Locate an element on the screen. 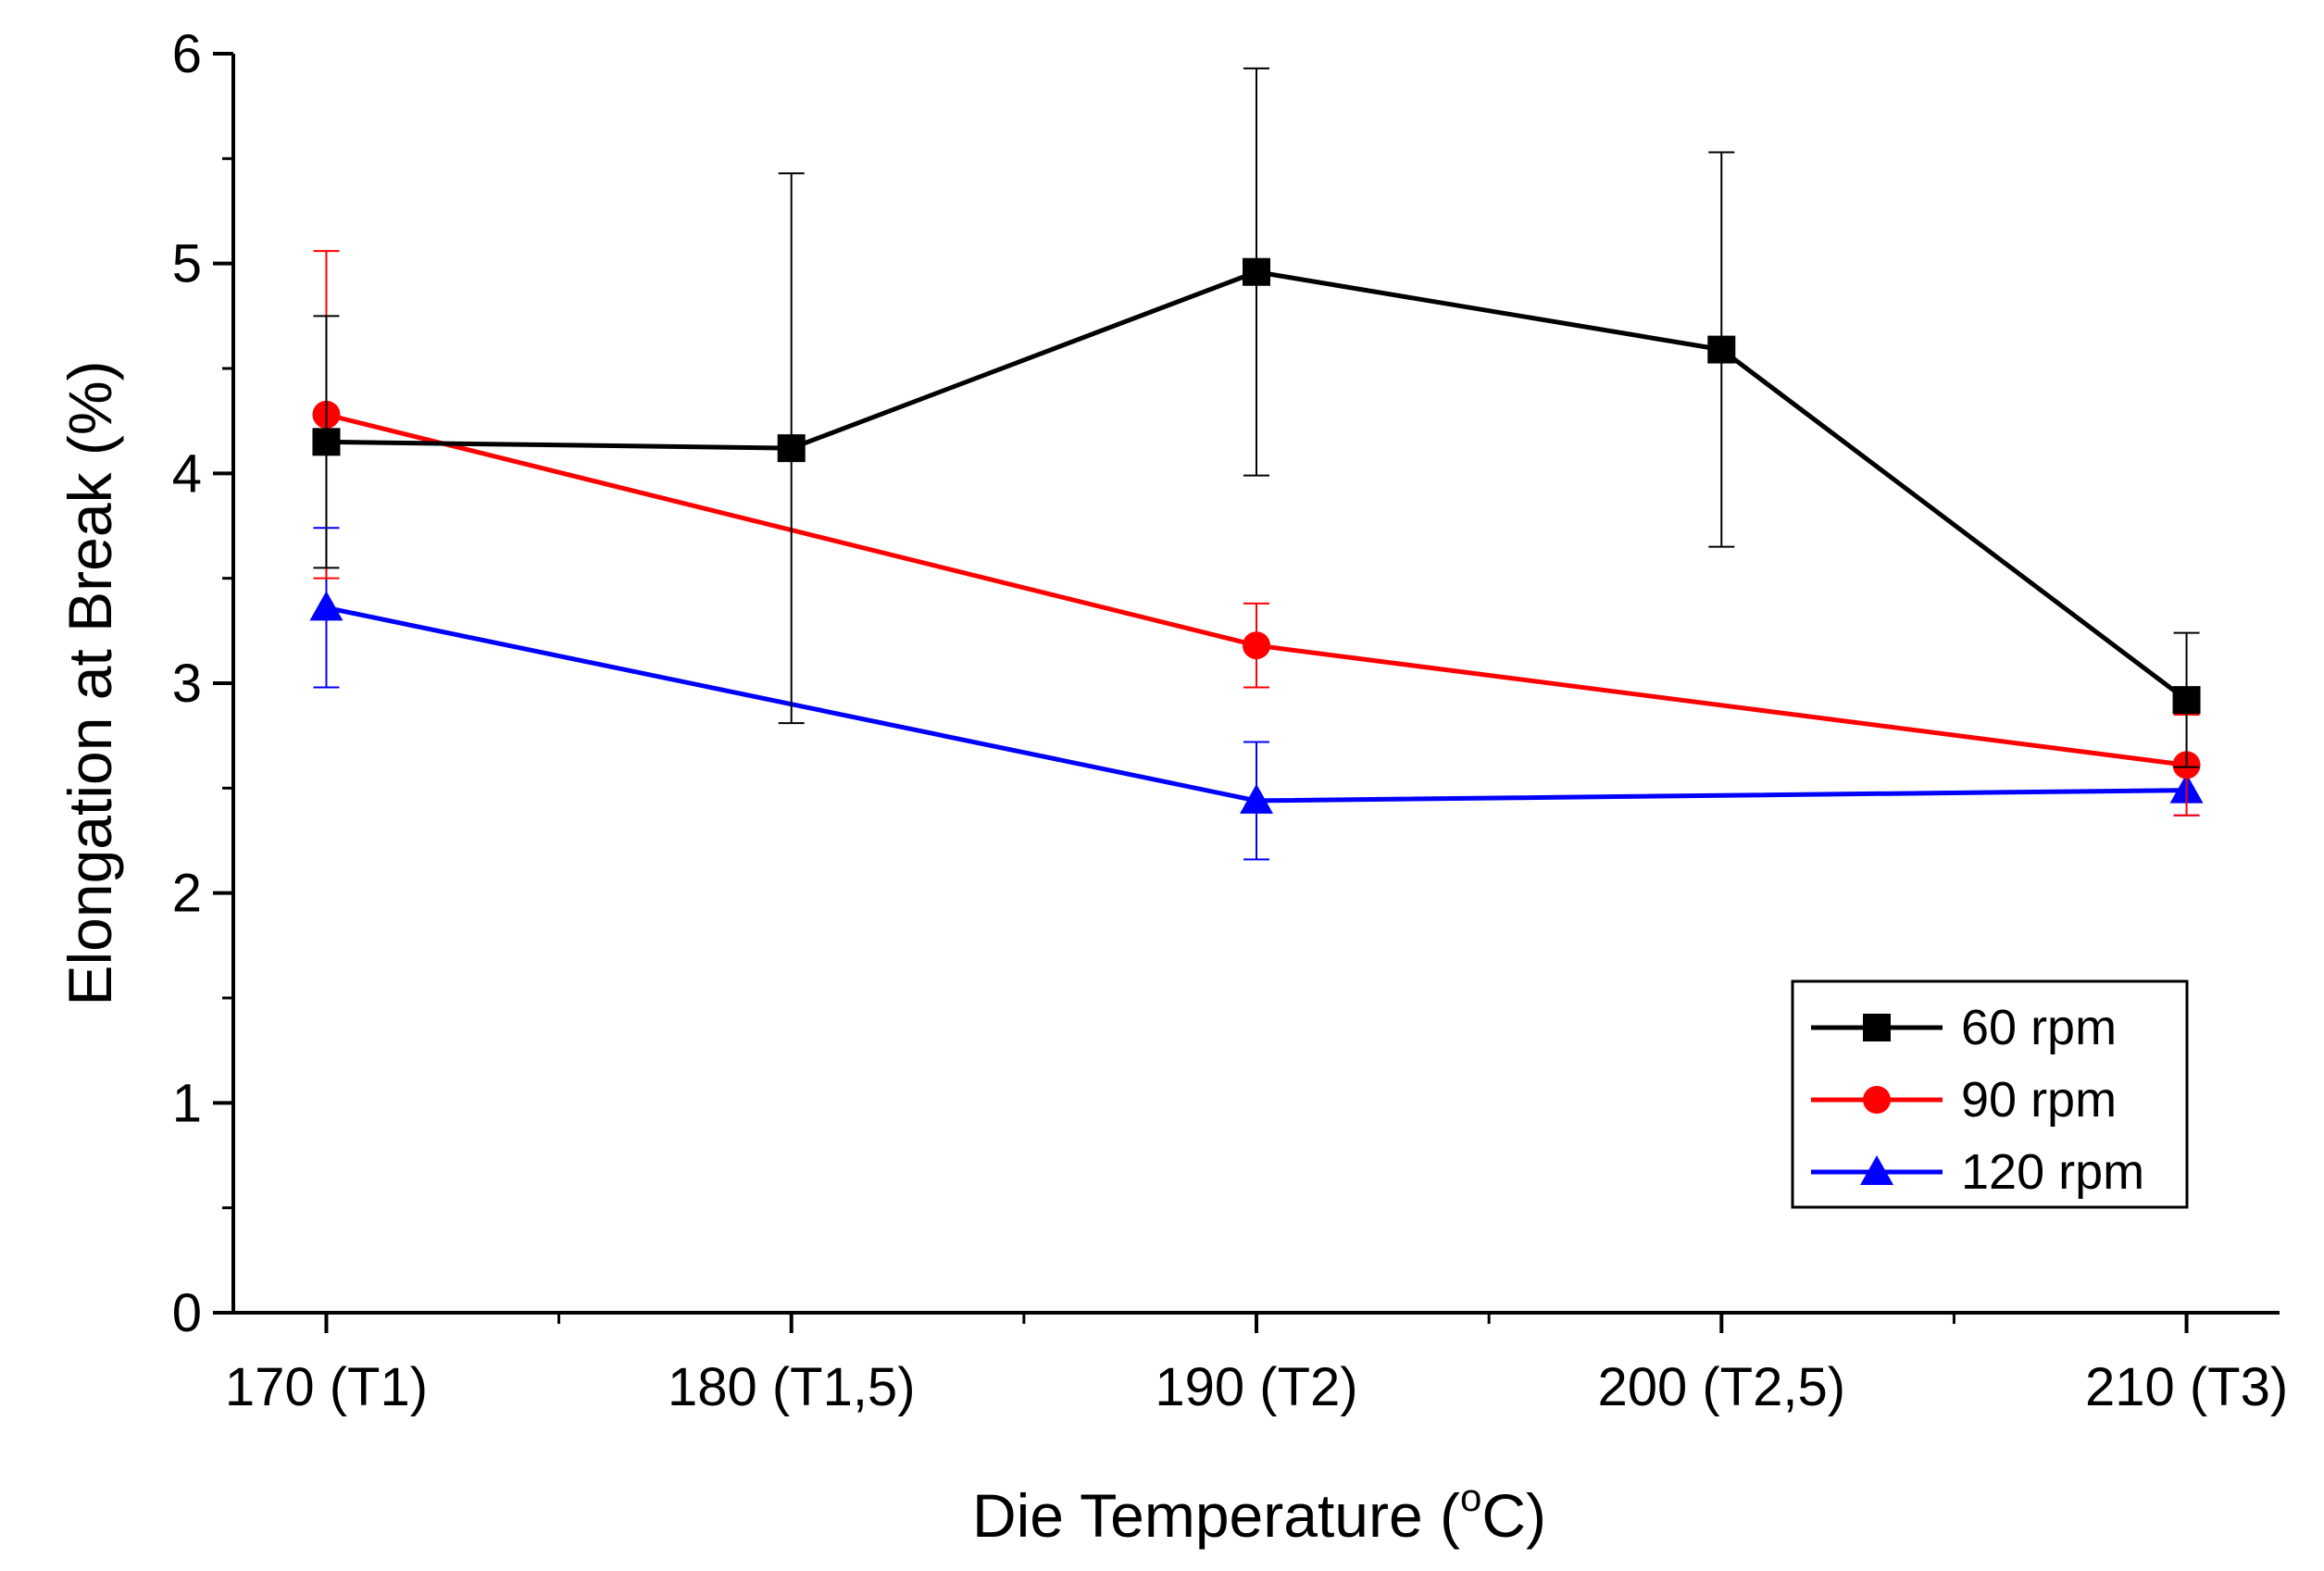 This screenshot has height=1571, width=2324. y-tick-label: 6 is located at coordinates (187, 54).